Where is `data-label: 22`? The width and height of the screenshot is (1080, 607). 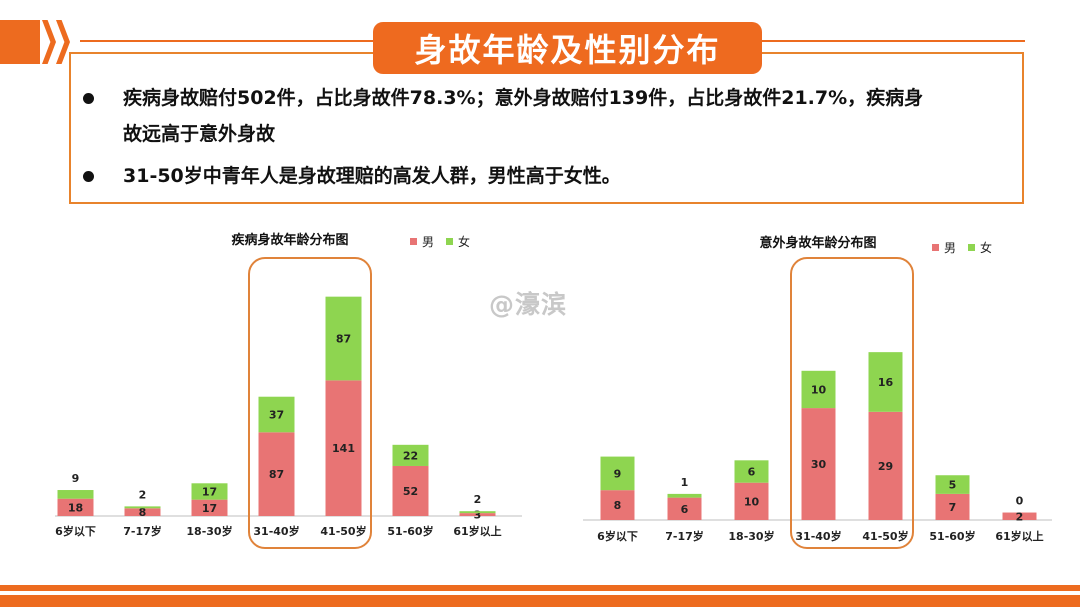 data-label: 22 is located at coordinates (410, 455).